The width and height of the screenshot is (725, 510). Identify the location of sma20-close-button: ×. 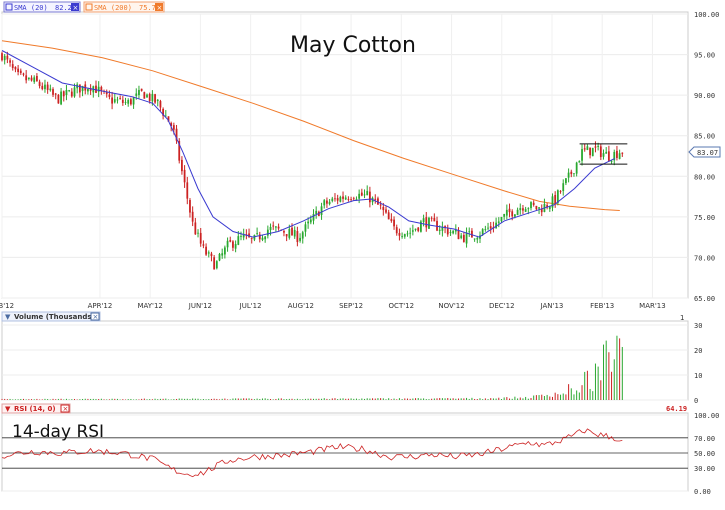
(75, 7).